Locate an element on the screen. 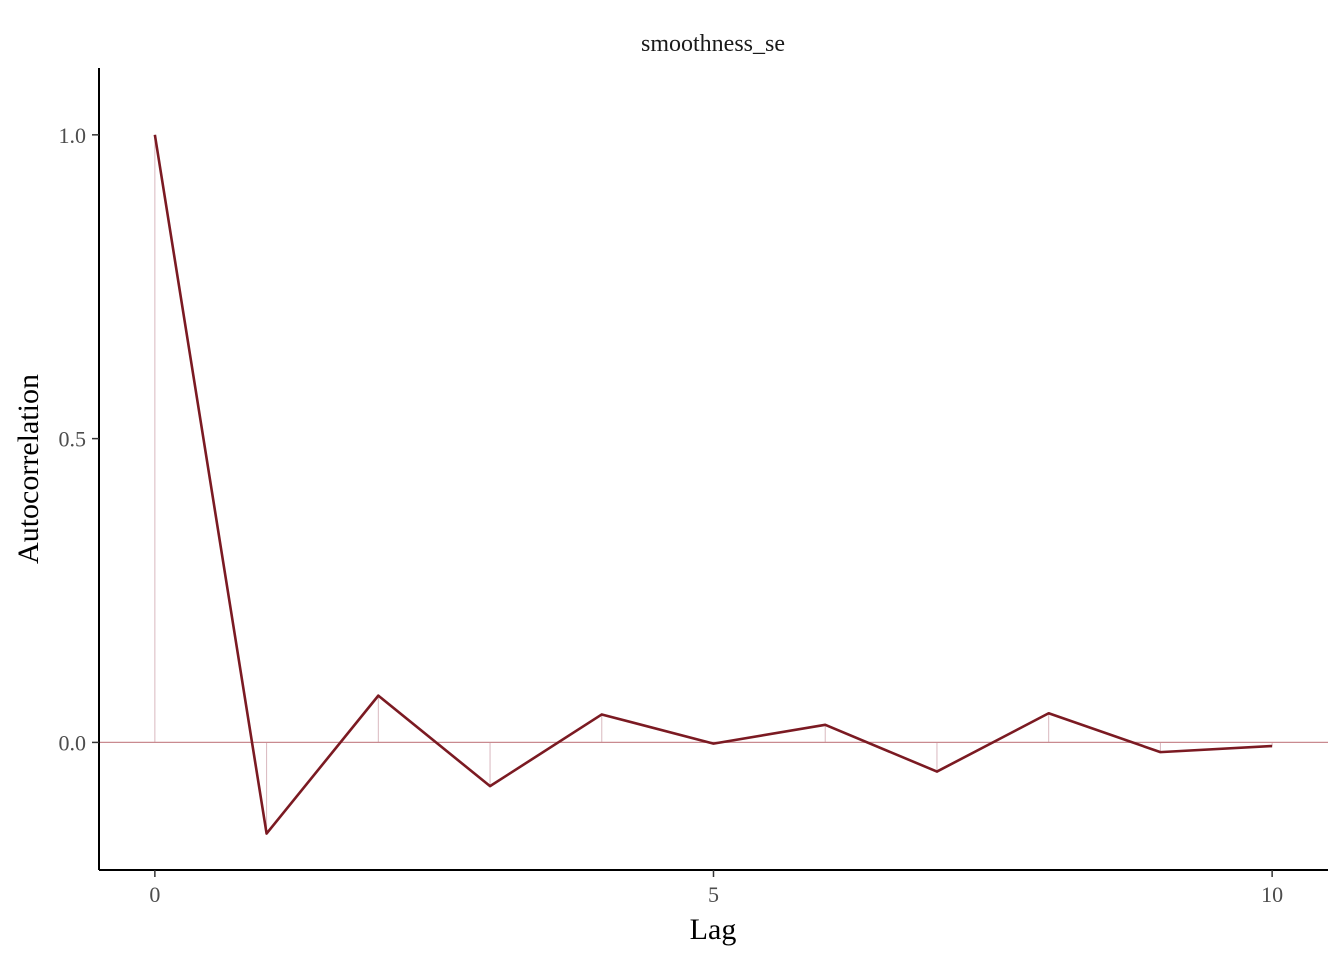 The width and height of the screenshot is (1344, 960). x-axis-ticks: 0 5 10 is located at coordinates (716, 888).